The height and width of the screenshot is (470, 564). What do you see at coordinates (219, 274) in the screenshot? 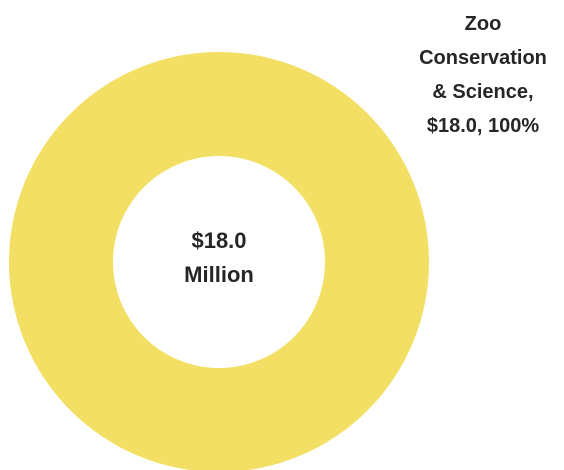
I see `center-label-unit: Million` at bounding box center [219, 274].